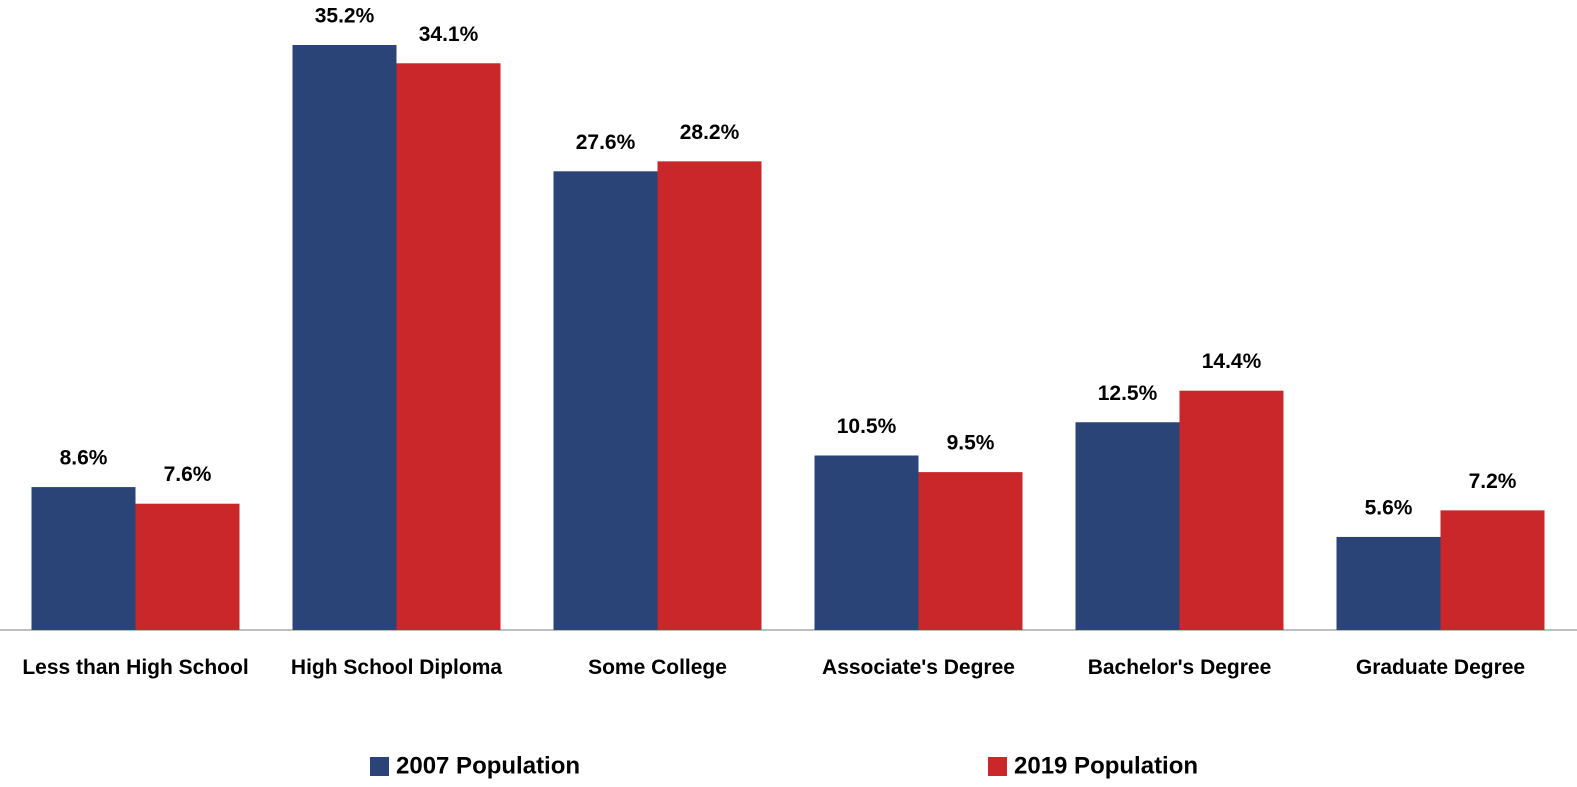 Image resolution: width=1577 pixels, height=787 pixels. Describe the element at coordinates (345, 16) in the screenshot. I see `value-label: 35.2%` at that location.